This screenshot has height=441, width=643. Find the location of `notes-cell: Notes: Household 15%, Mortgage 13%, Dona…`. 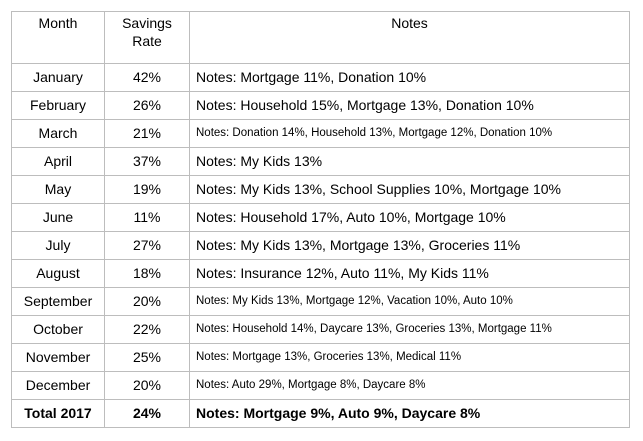

notes-cell: Notes: Household 15%, Mortgage 13%, Dona… is located at coordinates (409, 105).